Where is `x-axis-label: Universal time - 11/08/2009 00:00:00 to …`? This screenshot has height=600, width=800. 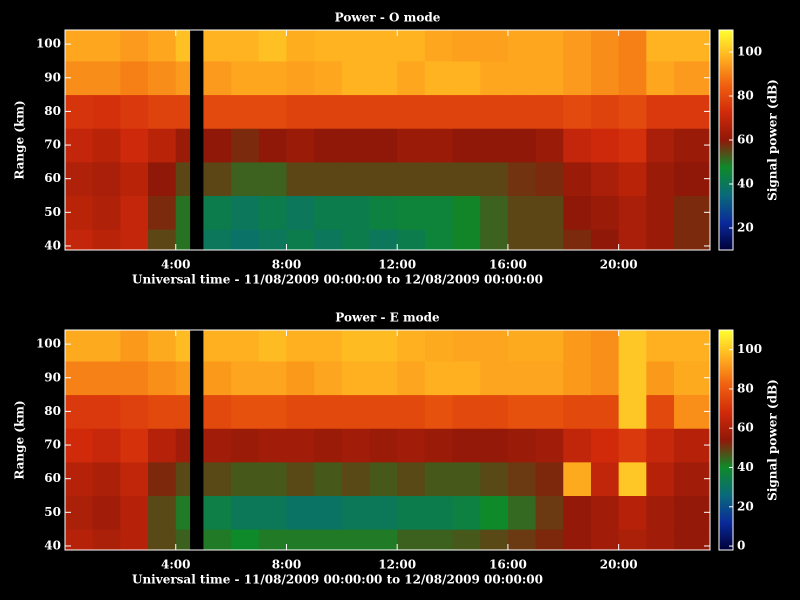
x-axis-label: Universal time - 11/08/2009 00:00:00 to … is located at coordinates (337, 580).